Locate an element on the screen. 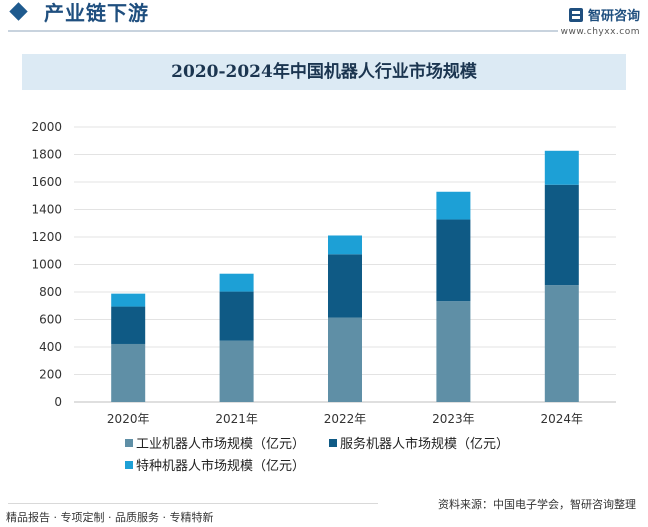  x-tick-label: 2023年 is located at coordinates (453, 419).